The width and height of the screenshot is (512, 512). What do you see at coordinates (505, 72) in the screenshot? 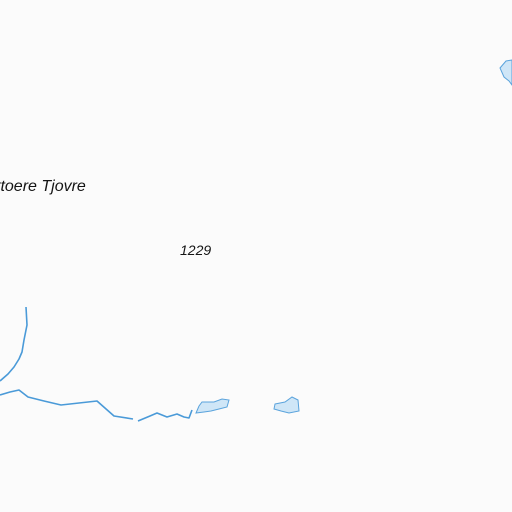
I see `lake-northeast` at bounding box center [505, 72].